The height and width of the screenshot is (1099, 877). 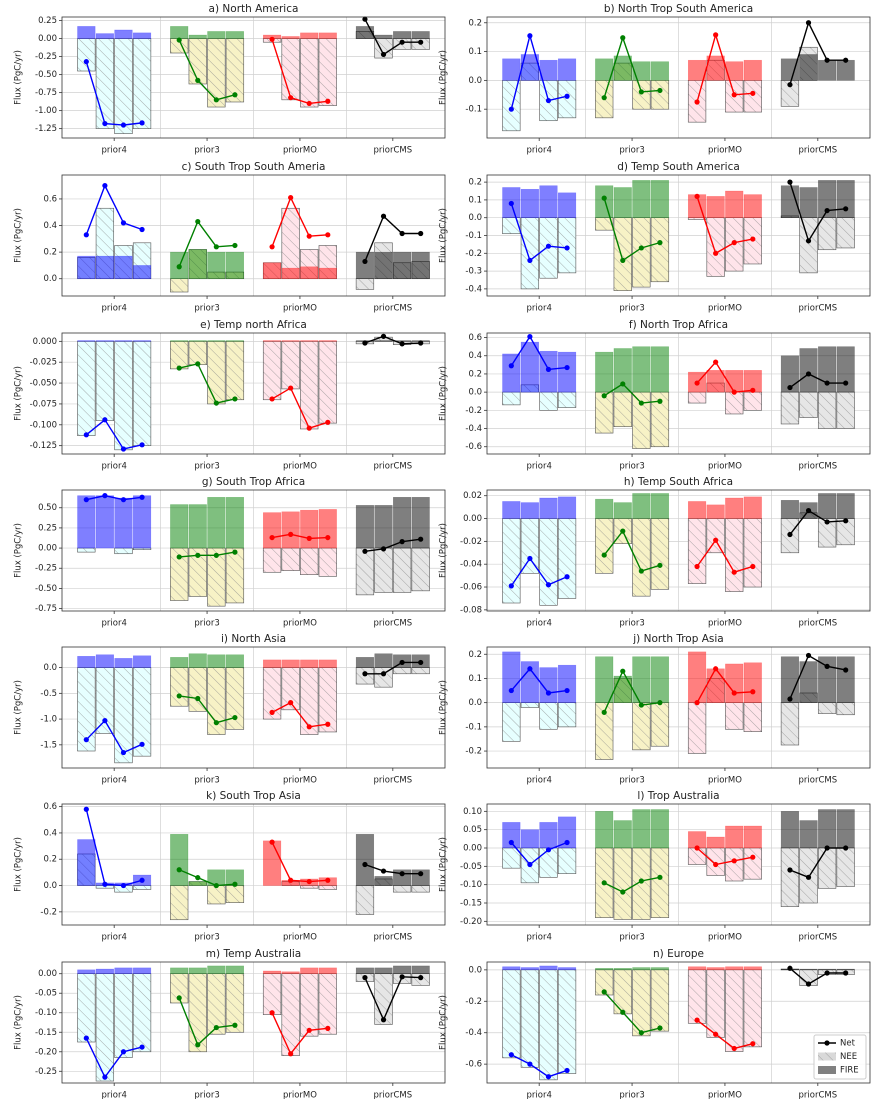 What do you see at coordinates (471, 565) in the screenshot?
I see `y-tick-label: -0.04` at bounding box center [471, 565].